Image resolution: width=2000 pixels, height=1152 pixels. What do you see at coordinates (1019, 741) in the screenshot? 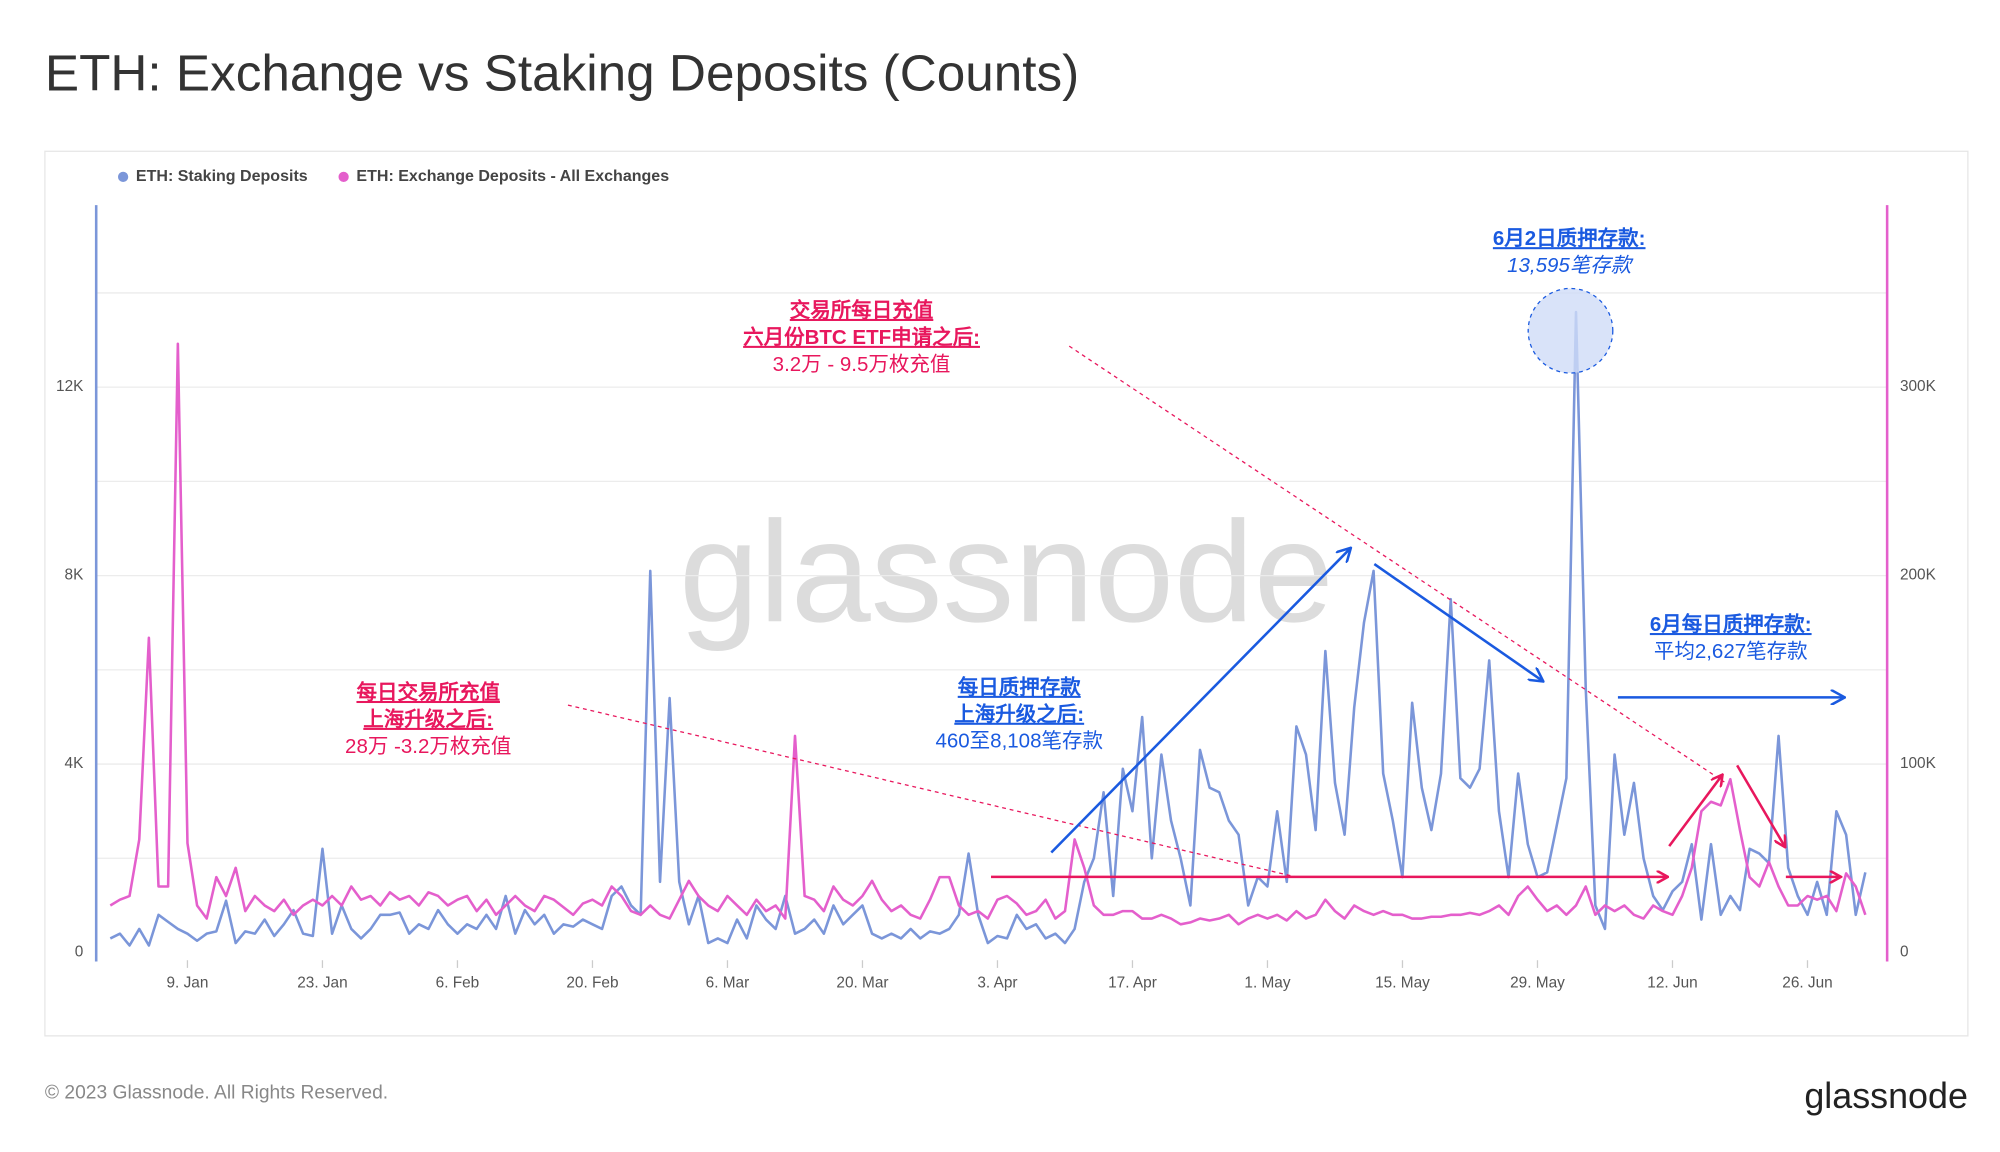
I see `annotation-text: 460至8,108笔存款` at bounding box center [1019, 741].